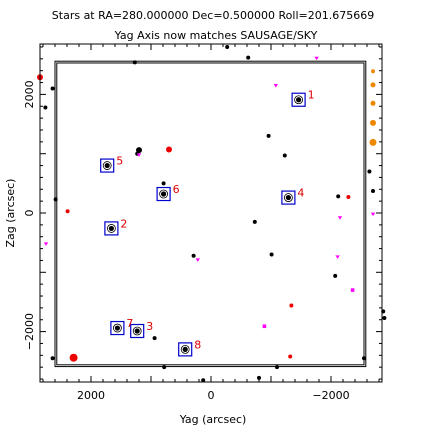  What do you see at coordinates (29, 213) in the screenshot?
I see `y-tick-label: 0` at bounding box center [29, 213].